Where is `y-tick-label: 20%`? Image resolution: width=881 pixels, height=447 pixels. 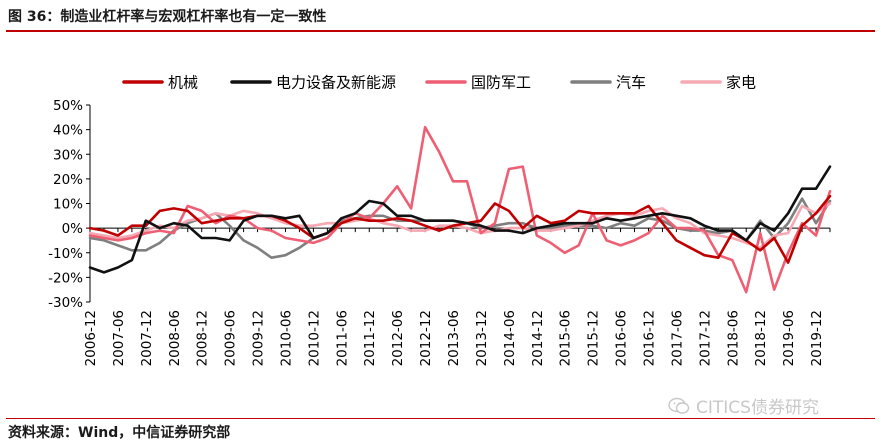
y-tick-label: 20% is located at coordinates (68, 180).